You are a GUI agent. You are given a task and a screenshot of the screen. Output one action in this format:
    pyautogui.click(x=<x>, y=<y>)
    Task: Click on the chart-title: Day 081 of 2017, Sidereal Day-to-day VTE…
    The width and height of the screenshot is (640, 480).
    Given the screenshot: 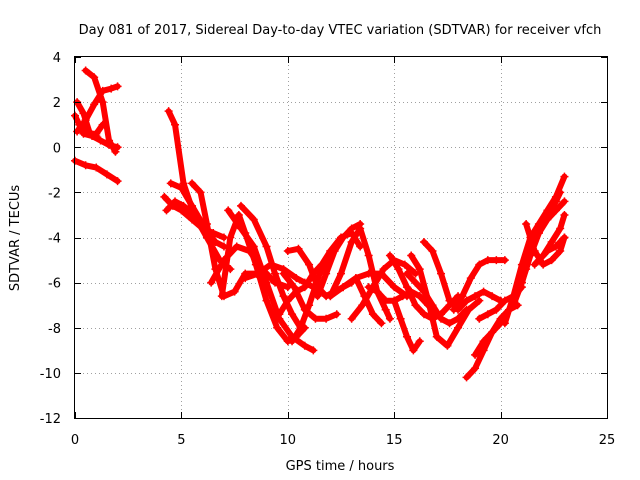 What is the action you would take?
    pyautogui.click(x=340, y=30)
    